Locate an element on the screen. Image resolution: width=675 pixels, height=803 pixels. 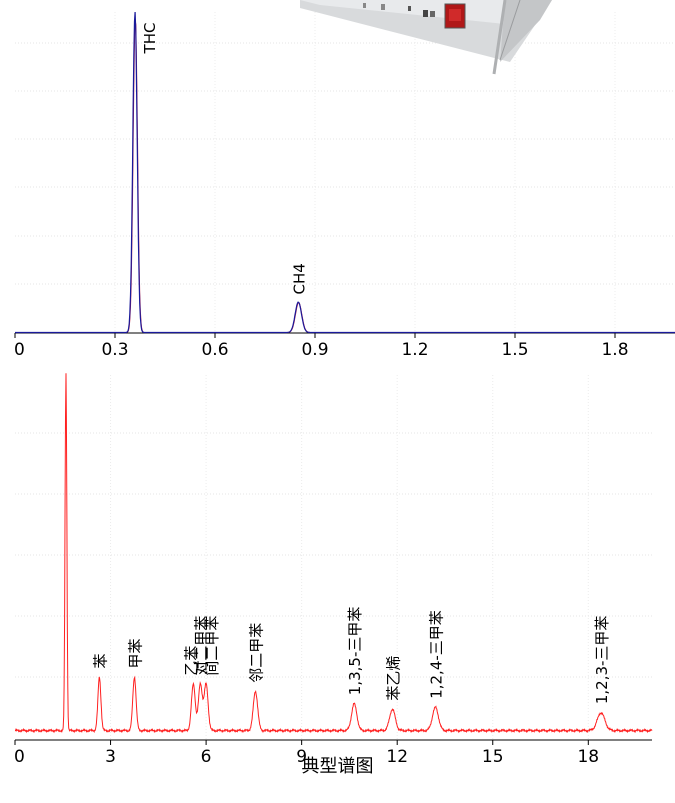
x-tick-label: 0.6 is located at coordinates (214, 350).